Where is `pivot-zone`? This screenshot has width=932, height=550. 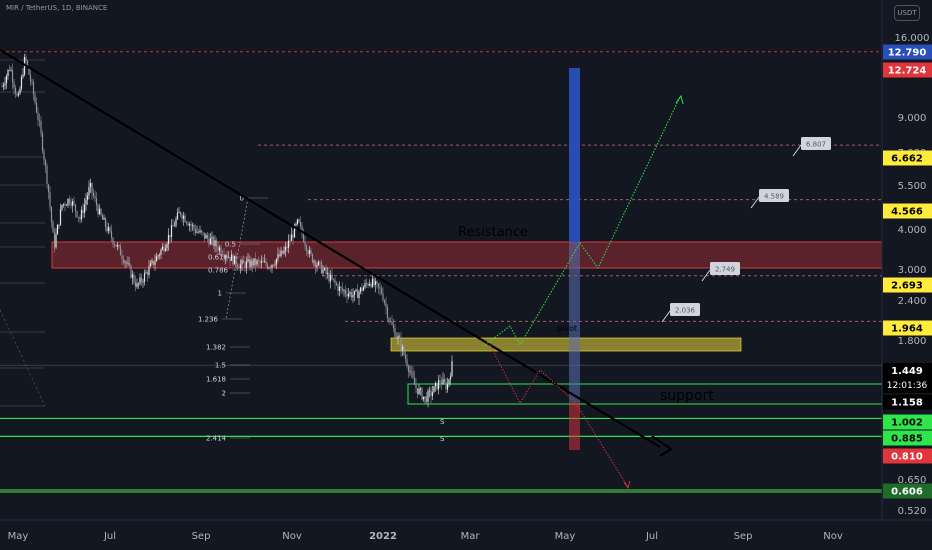 pivot-zone is located at coordinates (566, 344).